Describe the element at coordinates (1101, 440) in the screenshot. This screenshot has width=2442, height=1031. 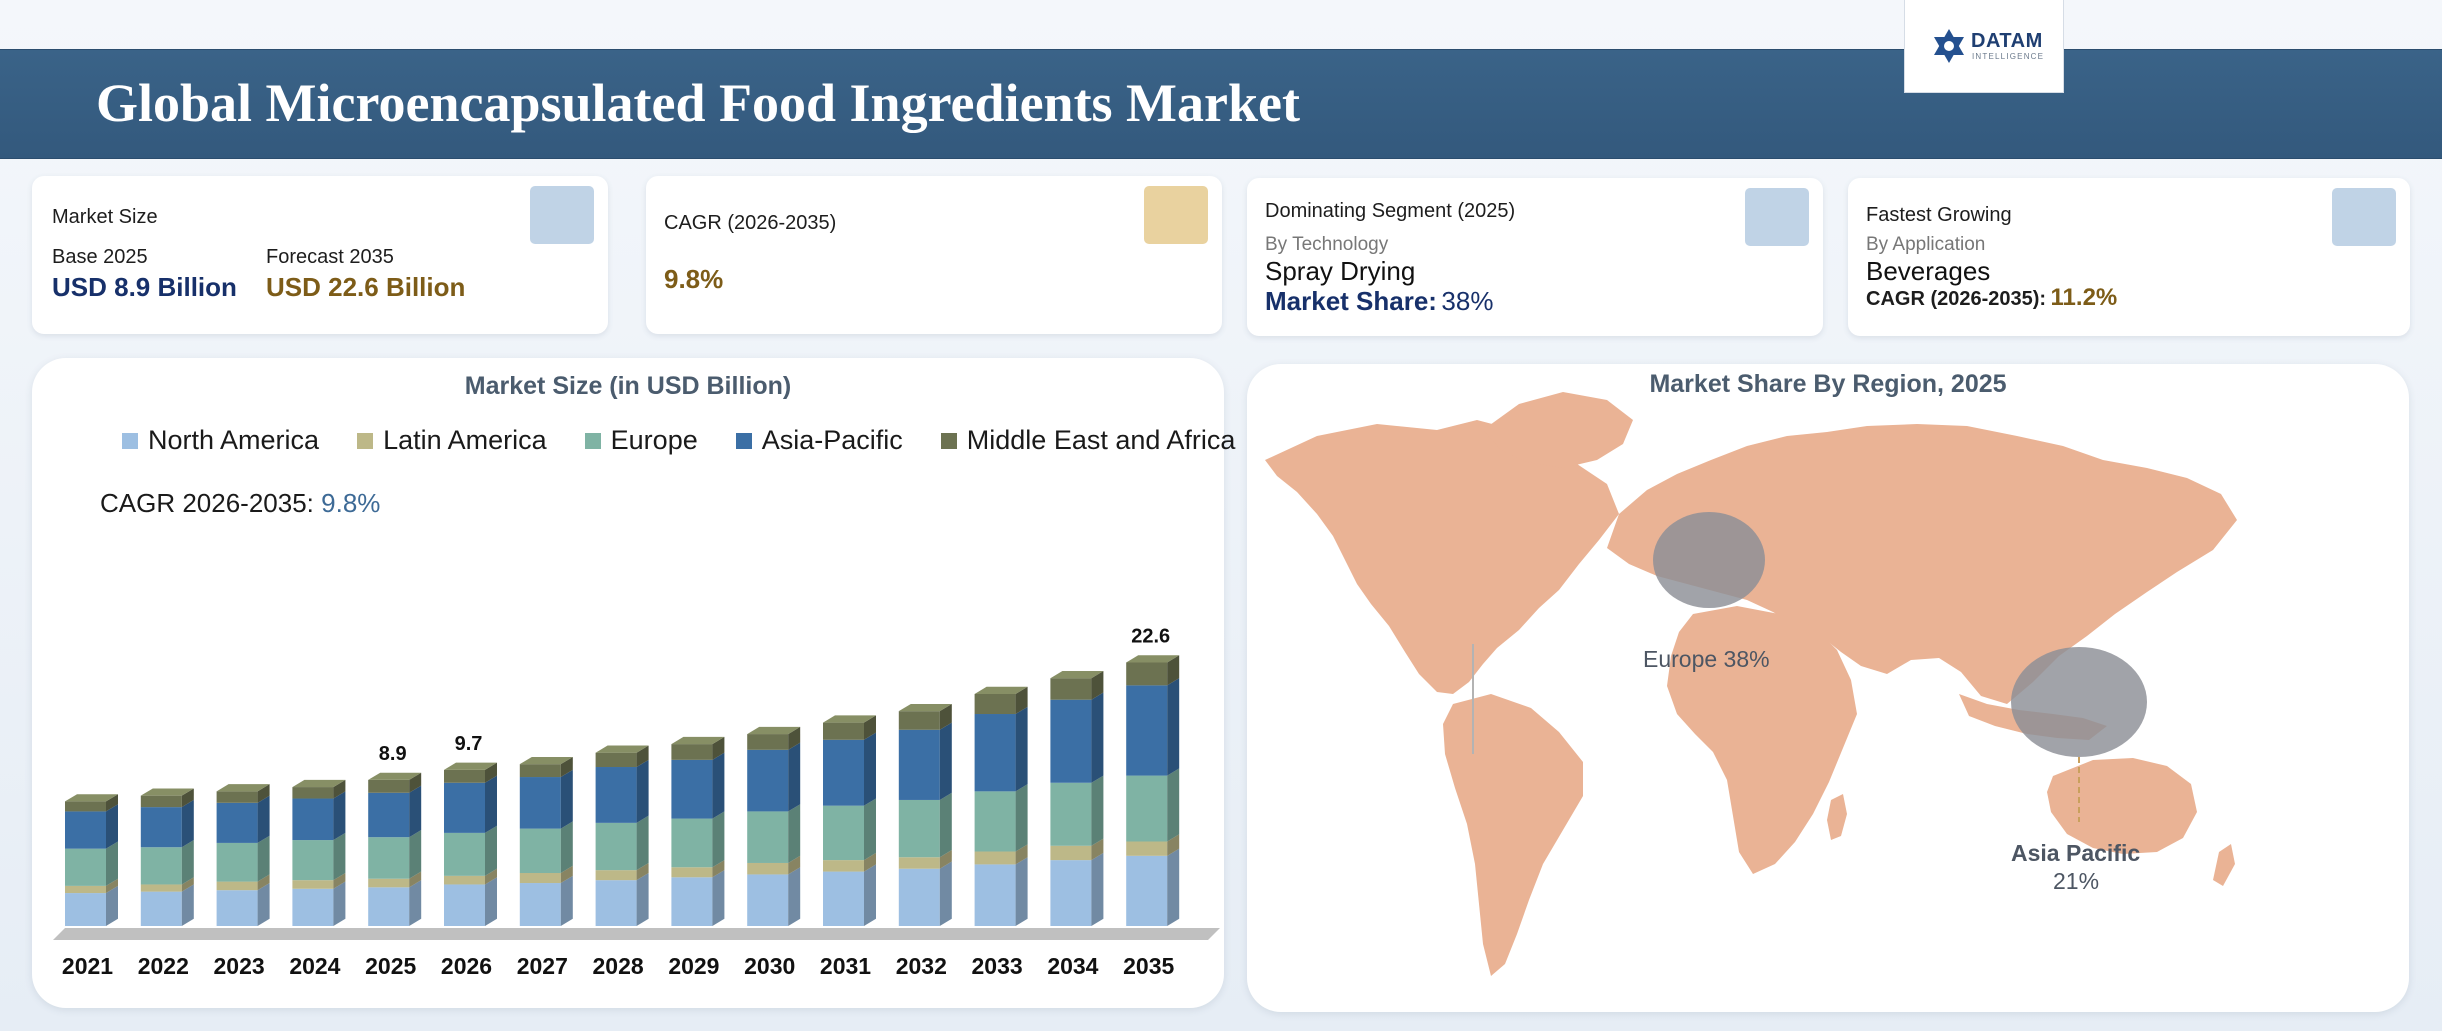
I see `legend-label: Middle East and Africa` at that location.